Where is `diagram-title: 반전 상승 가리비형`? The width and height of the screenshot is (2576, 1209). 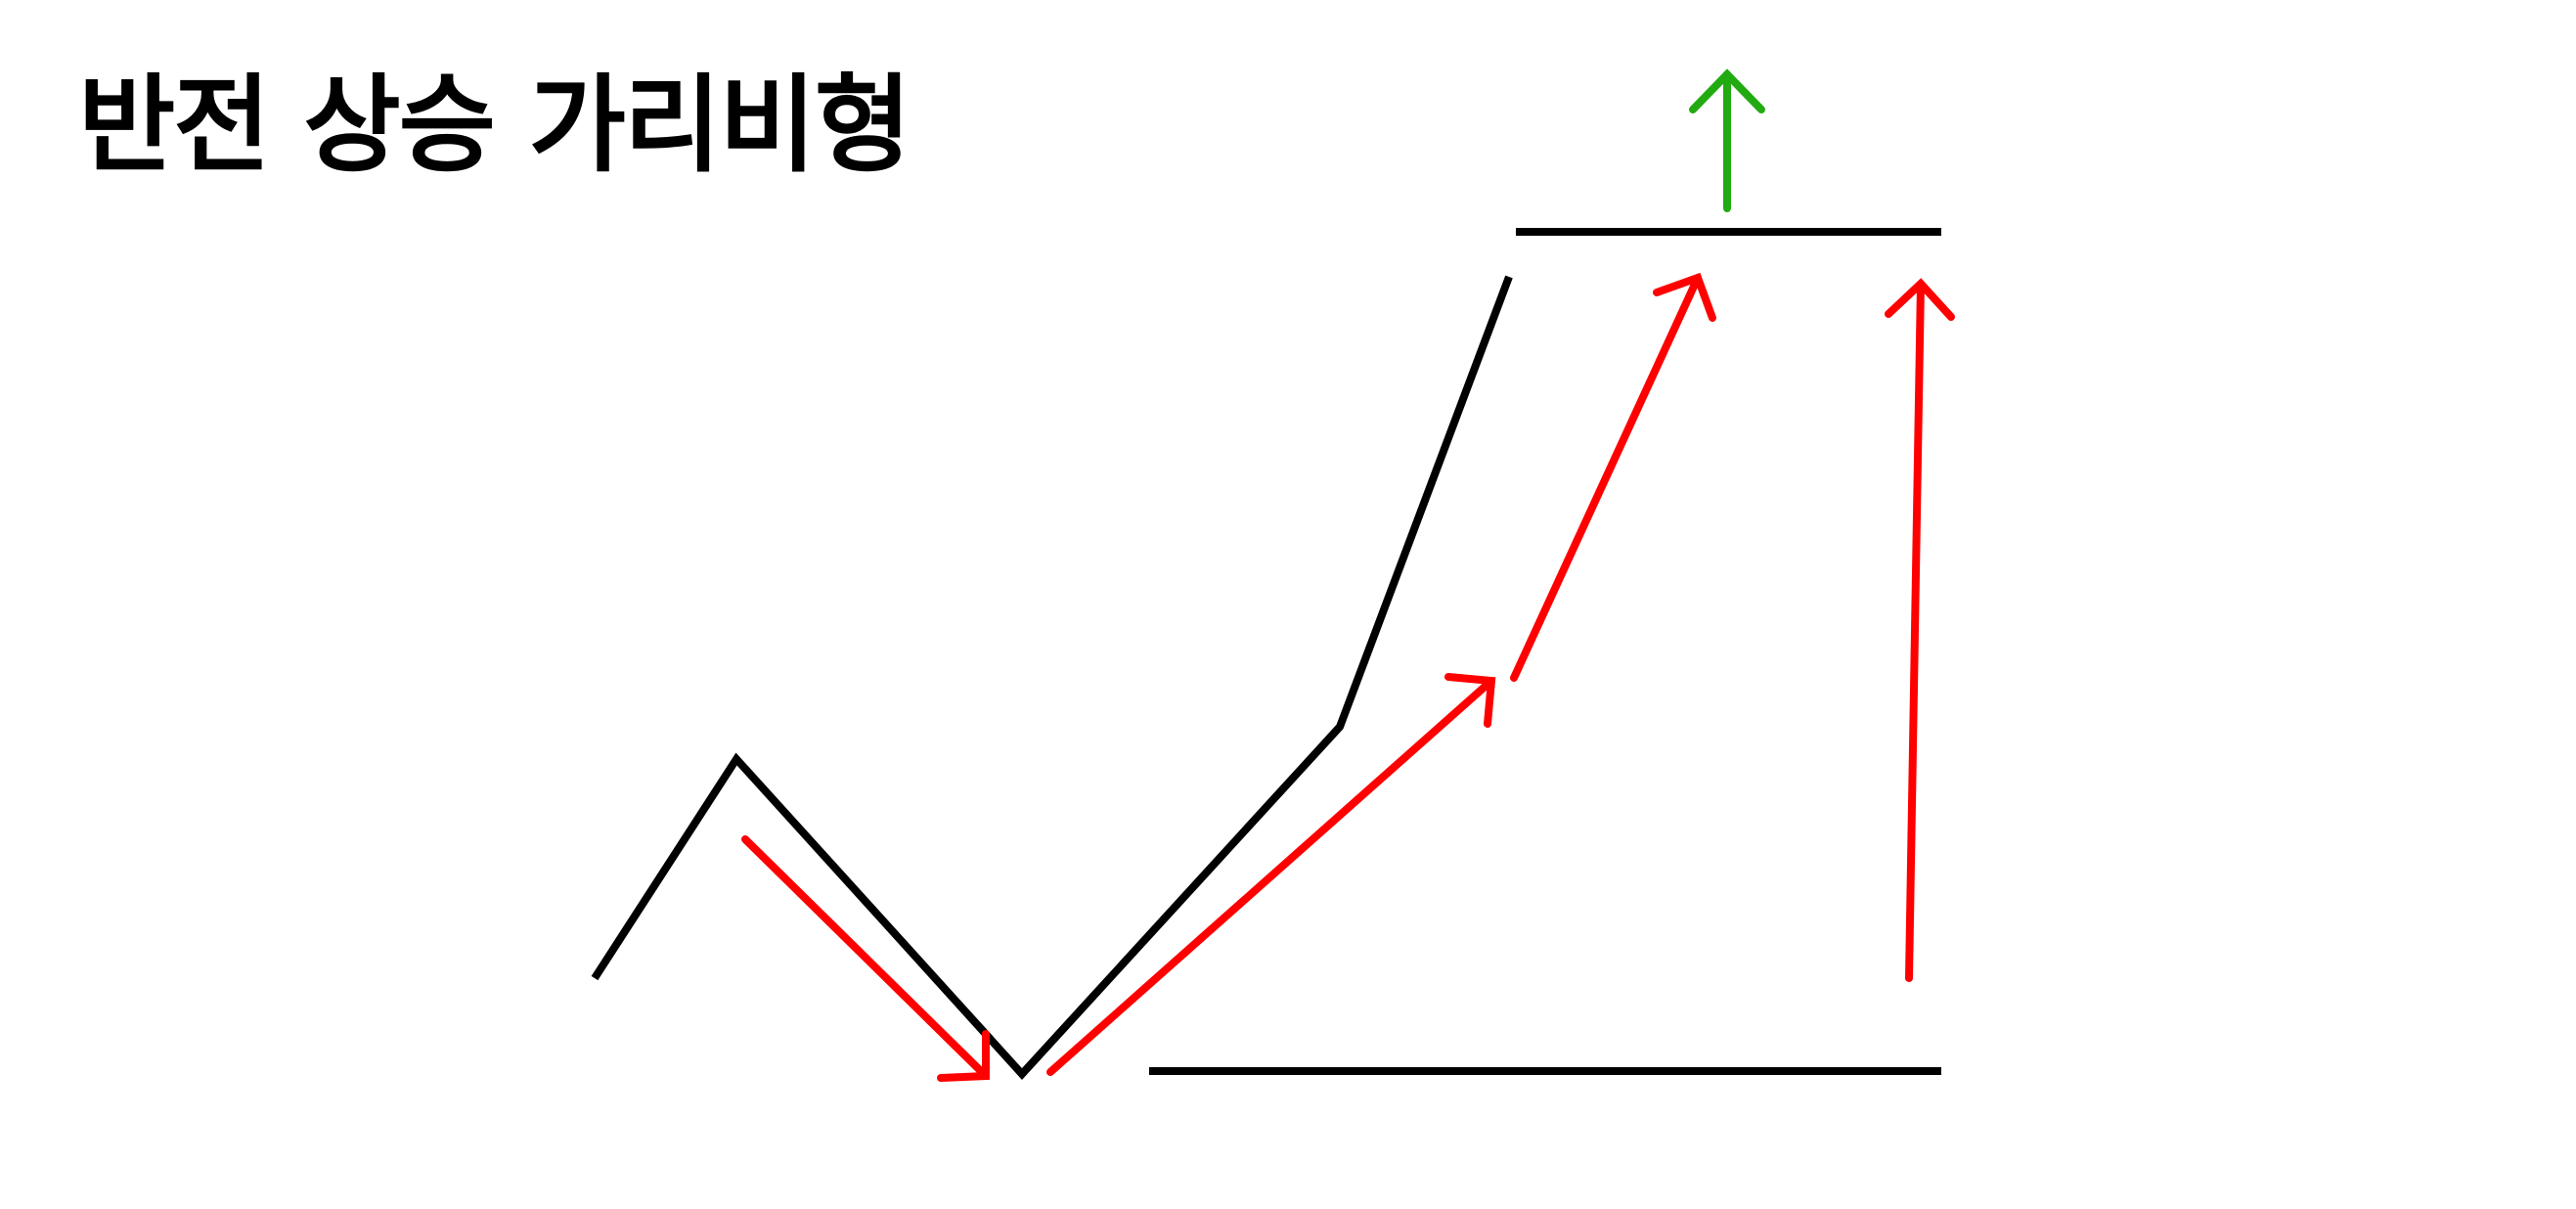
diagram-title: 반전 상승 가리비형 is located at coordinates (494, 126).